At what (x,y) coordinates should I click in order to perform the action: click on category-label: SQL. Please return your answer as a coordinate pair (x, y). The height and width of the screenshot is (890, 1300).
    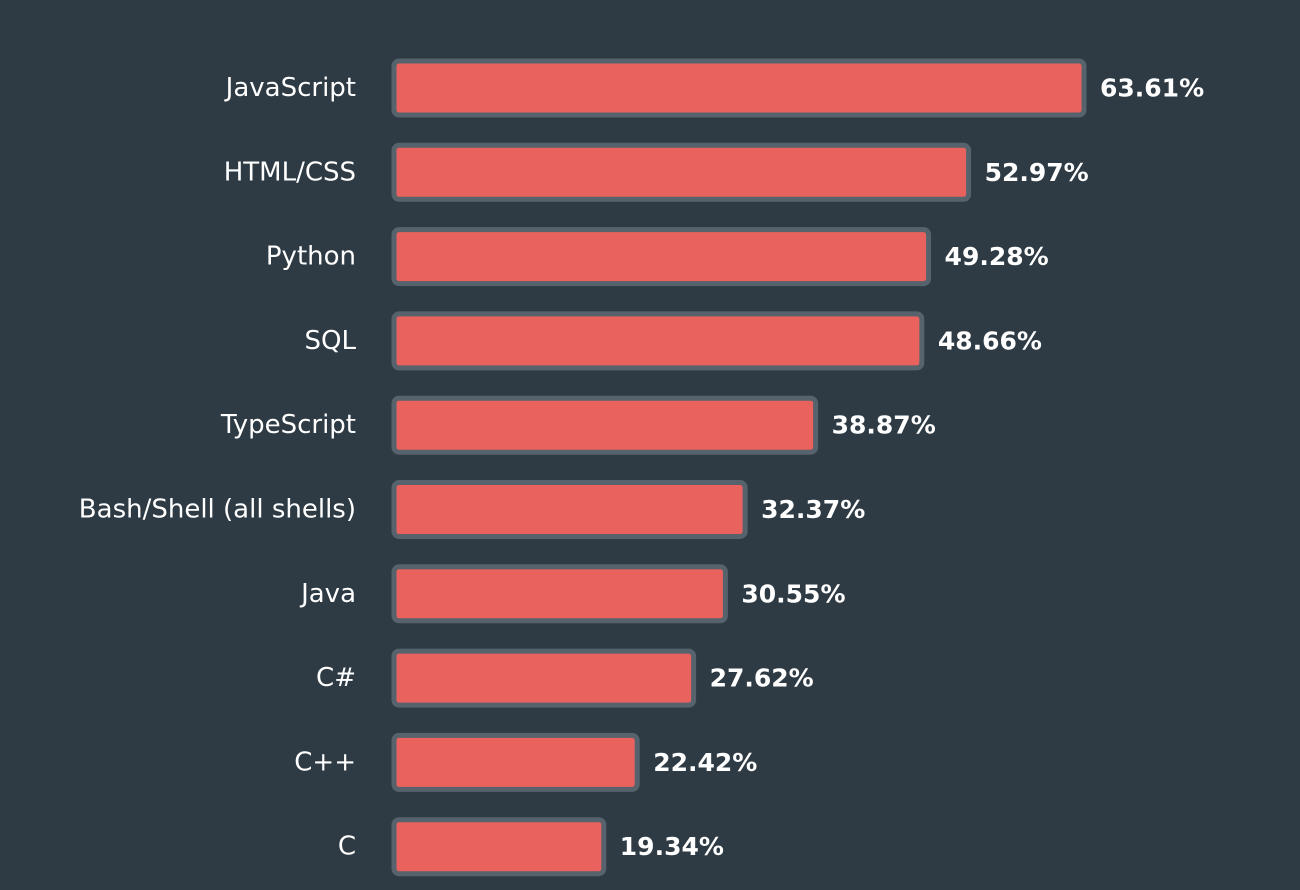
    Looking at the image, I should click on (331, 341).